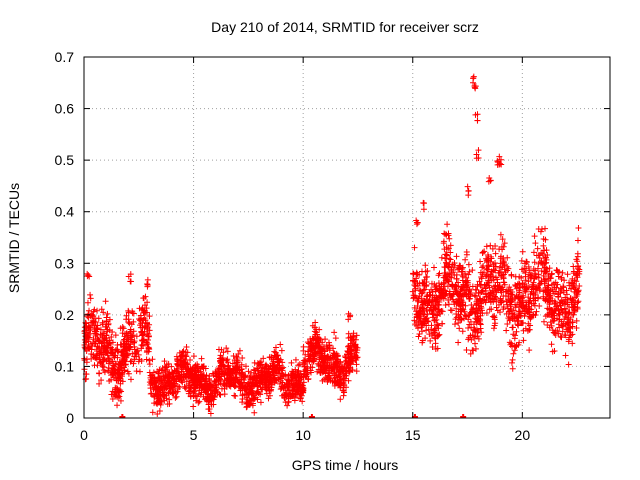 This screenshot has height=480, width=640. I want to click on x-tick-label: 0, so click(84, 435).